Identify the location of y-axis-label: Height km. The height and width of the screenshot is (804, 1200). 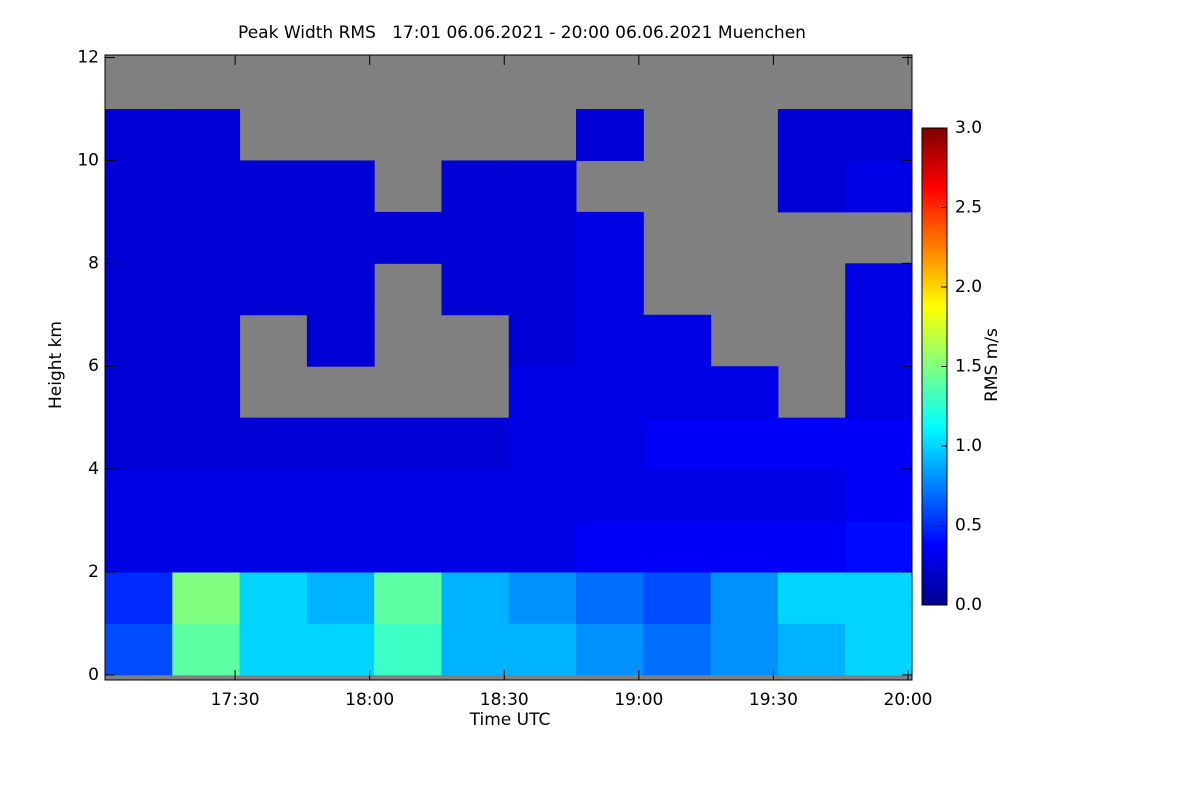
(56, 365).